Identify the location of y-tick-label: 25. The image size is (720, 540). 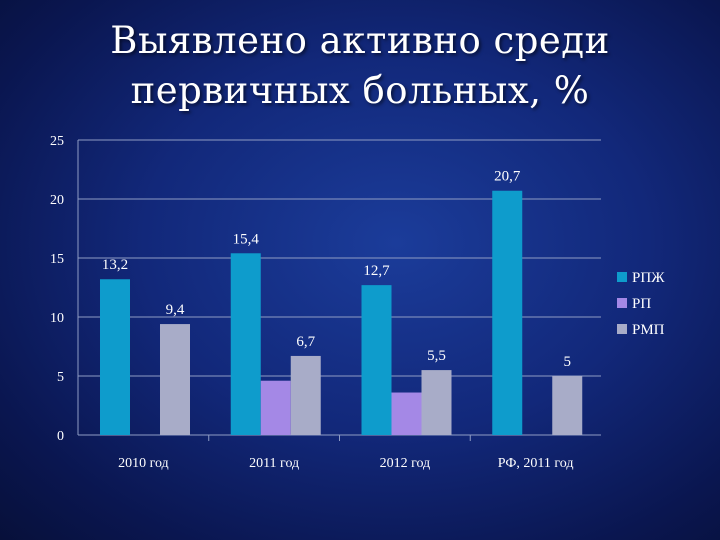
(57, 141).